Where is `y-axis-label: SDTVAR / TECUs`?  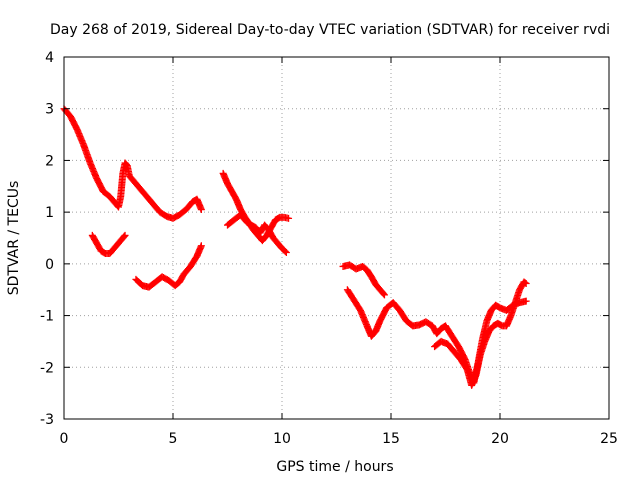 y-axis-label: SDTVAR / TECUs is located at coordinates (14, 238).